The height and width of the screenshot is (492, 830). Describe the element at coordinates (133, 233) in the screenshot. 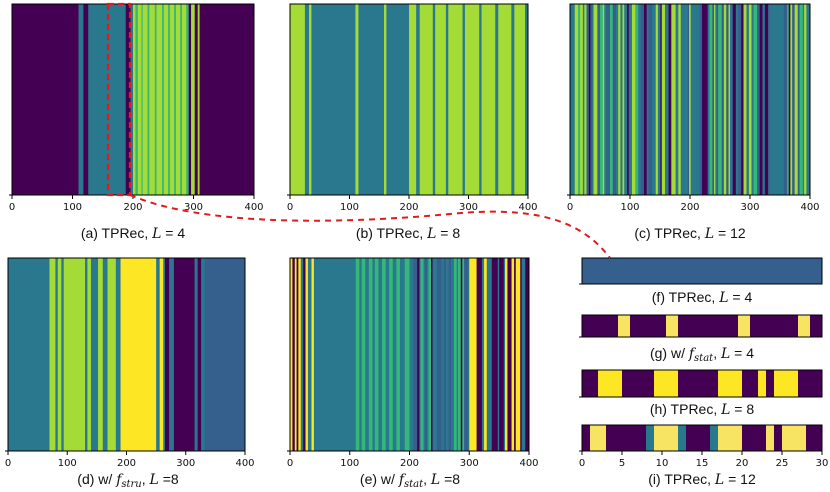

I see `panel-caption: (a) TPRec, L = 4` at that location.